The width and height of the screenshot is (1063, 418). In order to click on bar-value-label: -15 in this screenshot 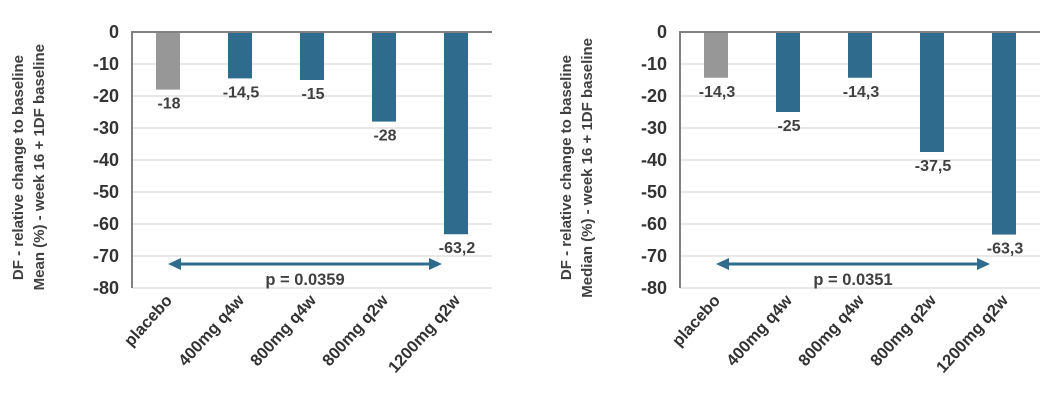, I will do `click(312, 94)`.